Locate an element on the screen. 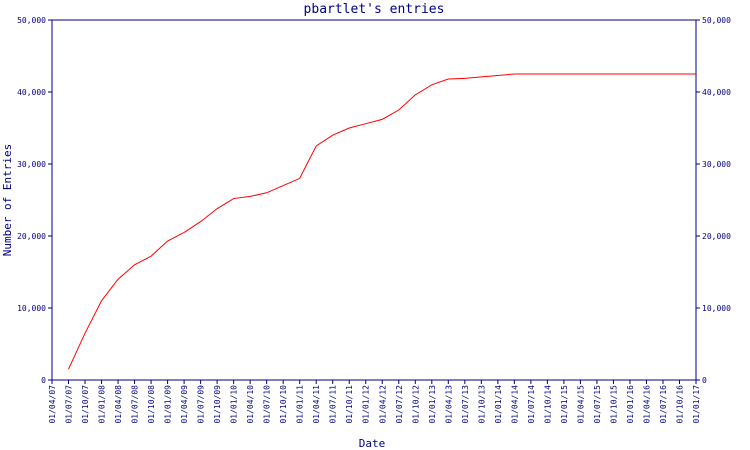 The image size is (750, 450). y-tick-label: 50,000 is located at coordinates (31, 20).